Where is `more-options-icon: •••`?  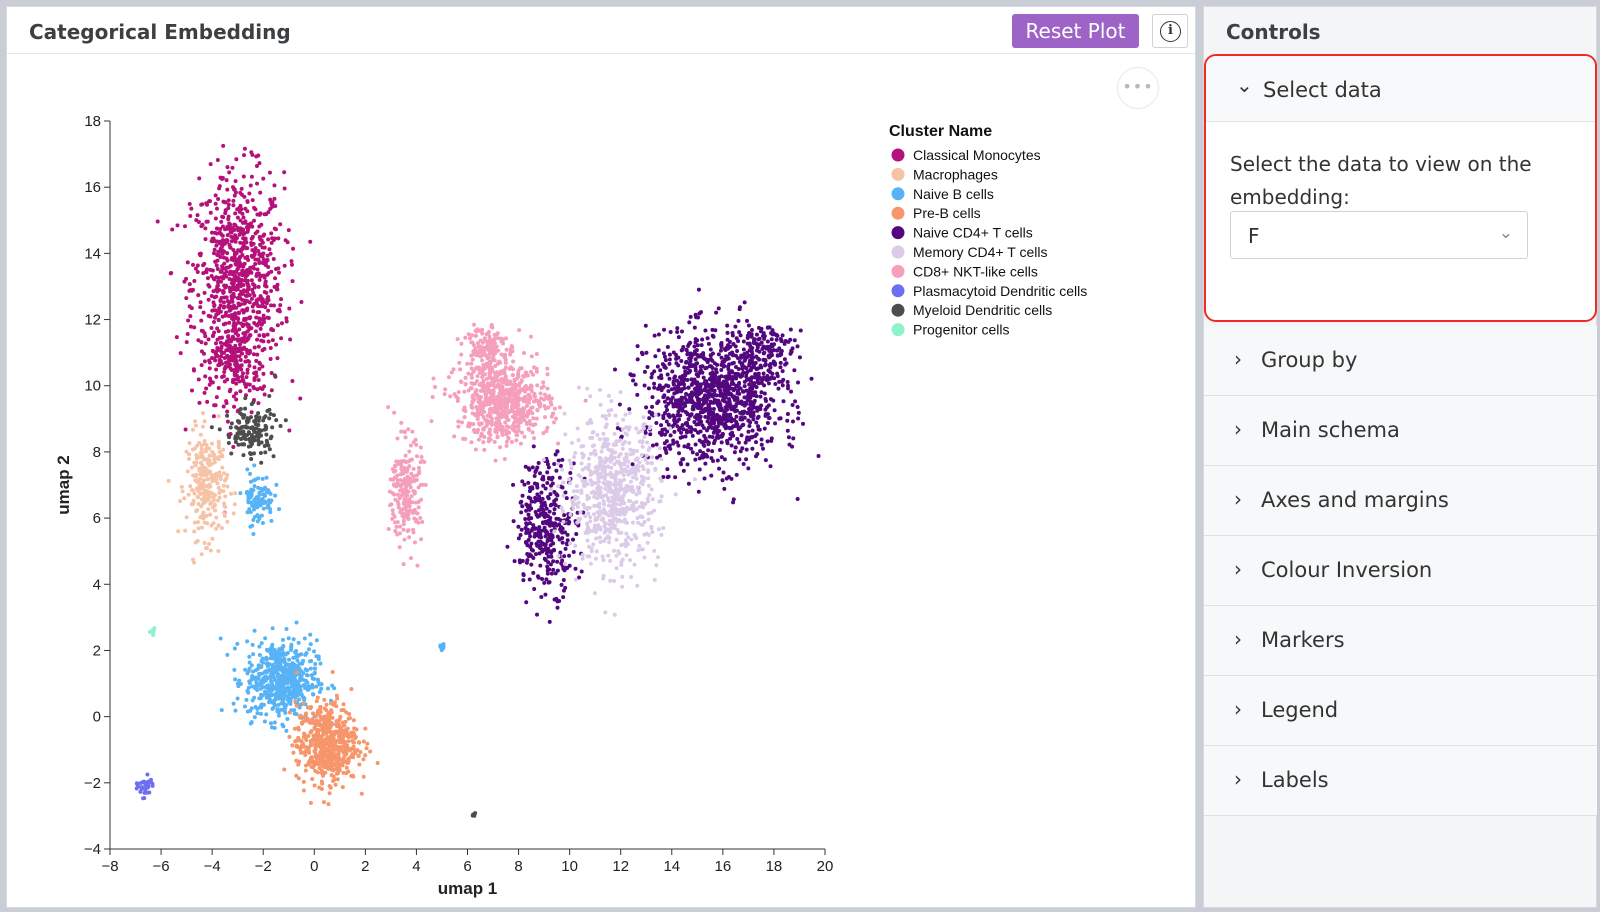 more-options-icon: ••• is located at coordinates (1138, 88).